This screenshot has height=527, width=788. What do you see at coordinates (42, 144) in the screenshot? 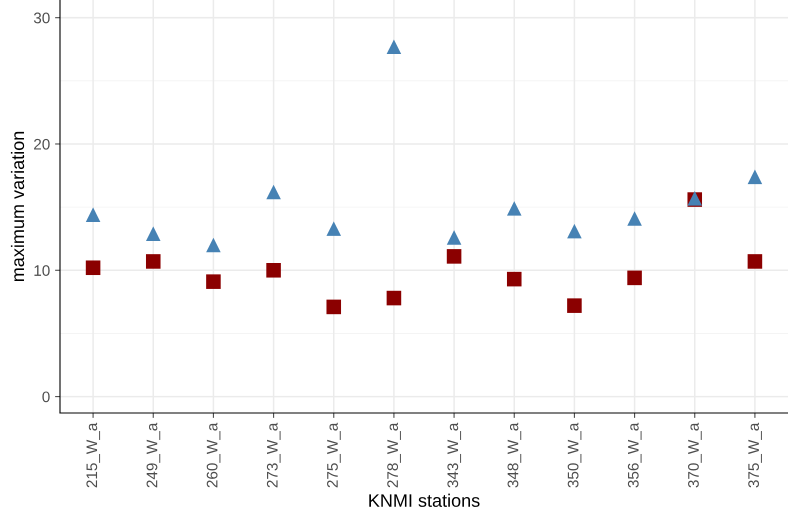
I see `y-tick-label: 20` at bounding box center [42, 144].